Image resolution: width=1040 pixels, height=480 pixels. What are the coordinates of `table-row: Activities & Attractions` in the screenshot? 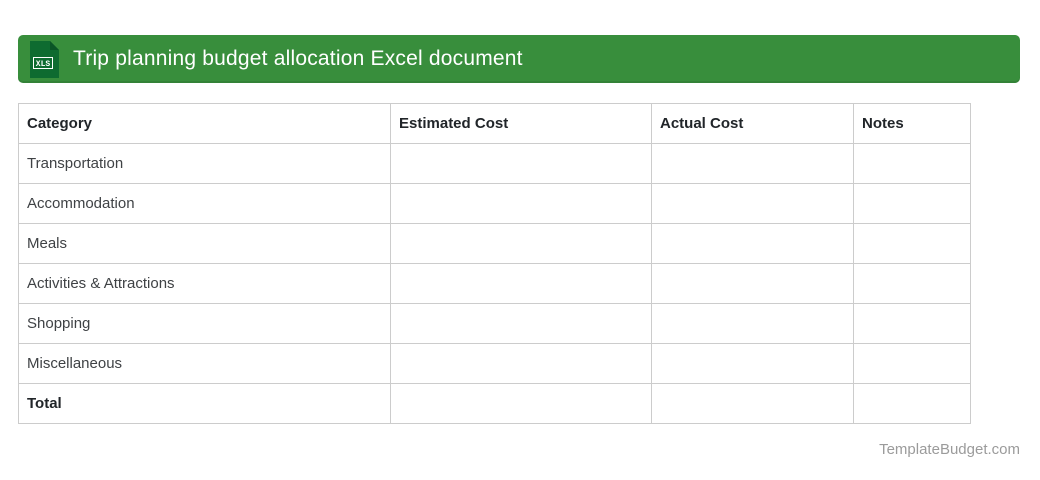 It's located at (494, 283).